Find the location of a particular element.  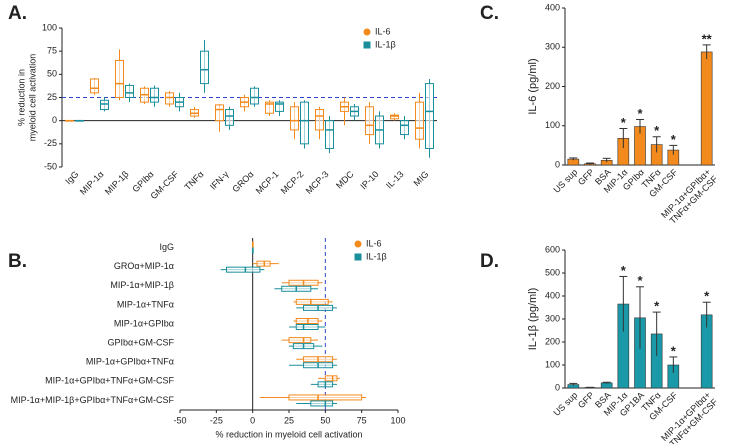

x-tick-label: GROα is located at coordinates (242, 181).